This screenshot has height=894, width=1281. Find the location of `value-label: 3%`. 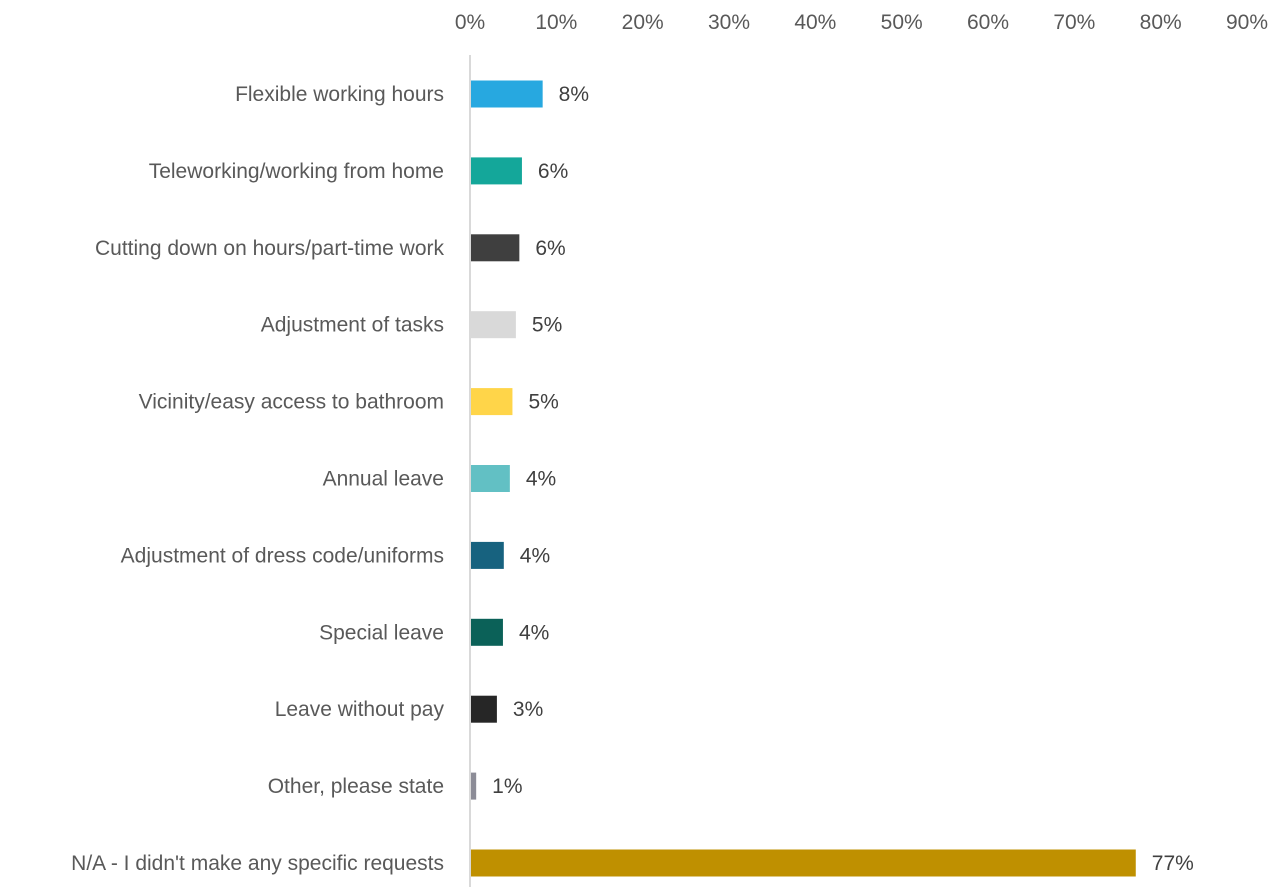

value-label: 3% is located at coordinates (528, 709).